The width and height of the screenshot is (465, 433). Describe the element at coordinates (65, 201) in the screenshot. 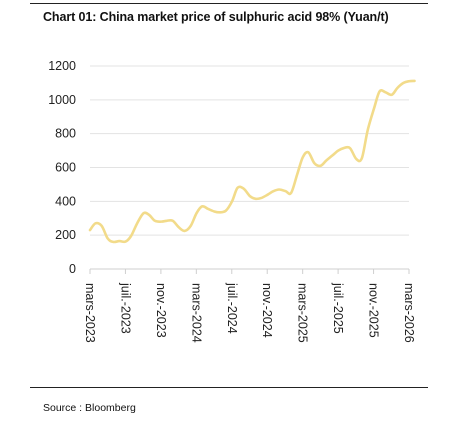

I see `y-tick-label: 400` at that location.